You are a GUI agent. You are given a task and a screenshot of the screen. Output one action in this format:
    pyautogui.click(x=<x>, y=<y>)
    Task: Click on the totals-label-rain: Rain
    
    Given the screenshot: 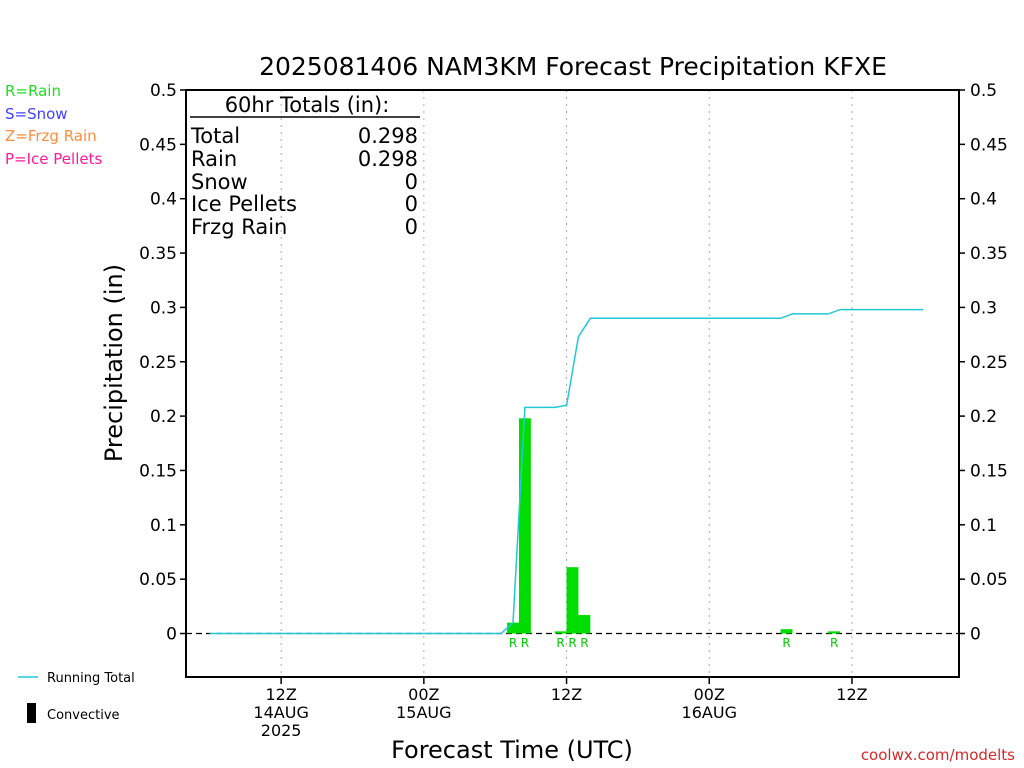 What is the action you would take?
    pyautogui.click(x=214, y=159)
    